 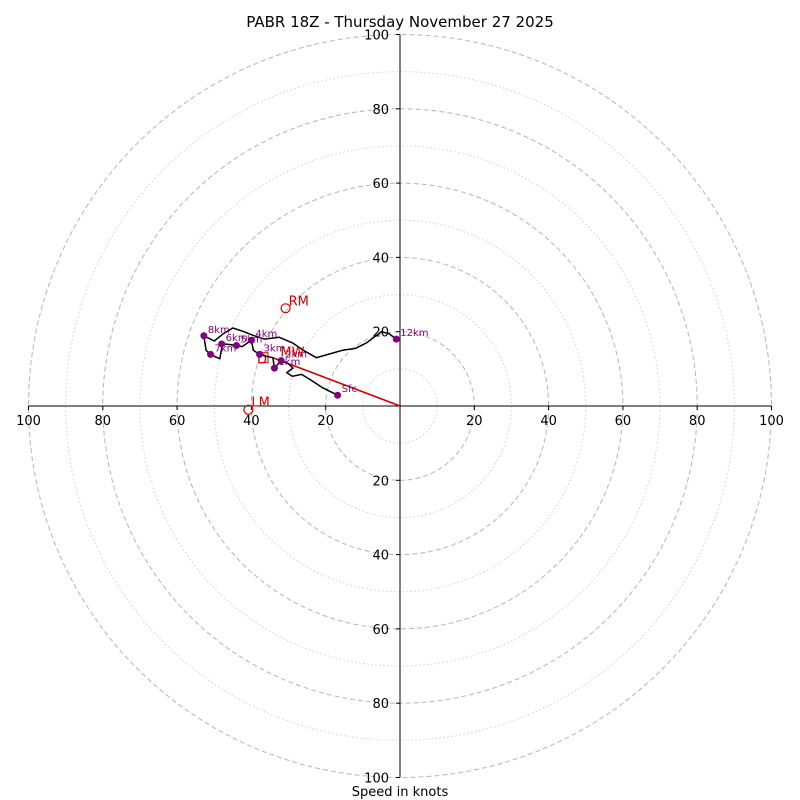 What do you see at coordinates (275, 348) in the screenshot?
I see `level-label-3km: 3km` at bounding box center [275, 348].